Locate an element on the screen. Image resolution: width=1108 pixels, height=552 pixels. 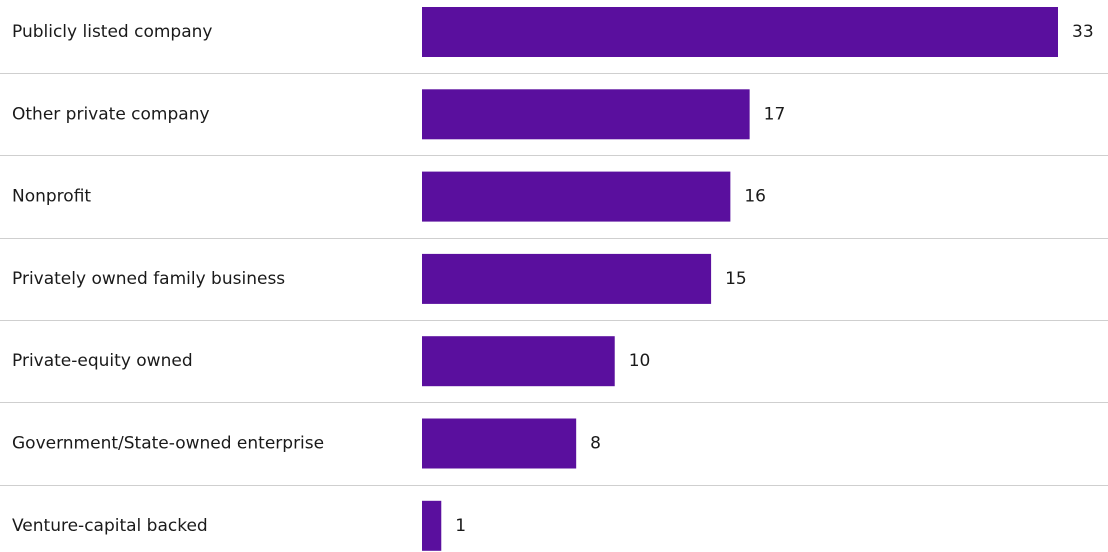
category-label: Venture-capital backed is located at coordinates (110, 526).